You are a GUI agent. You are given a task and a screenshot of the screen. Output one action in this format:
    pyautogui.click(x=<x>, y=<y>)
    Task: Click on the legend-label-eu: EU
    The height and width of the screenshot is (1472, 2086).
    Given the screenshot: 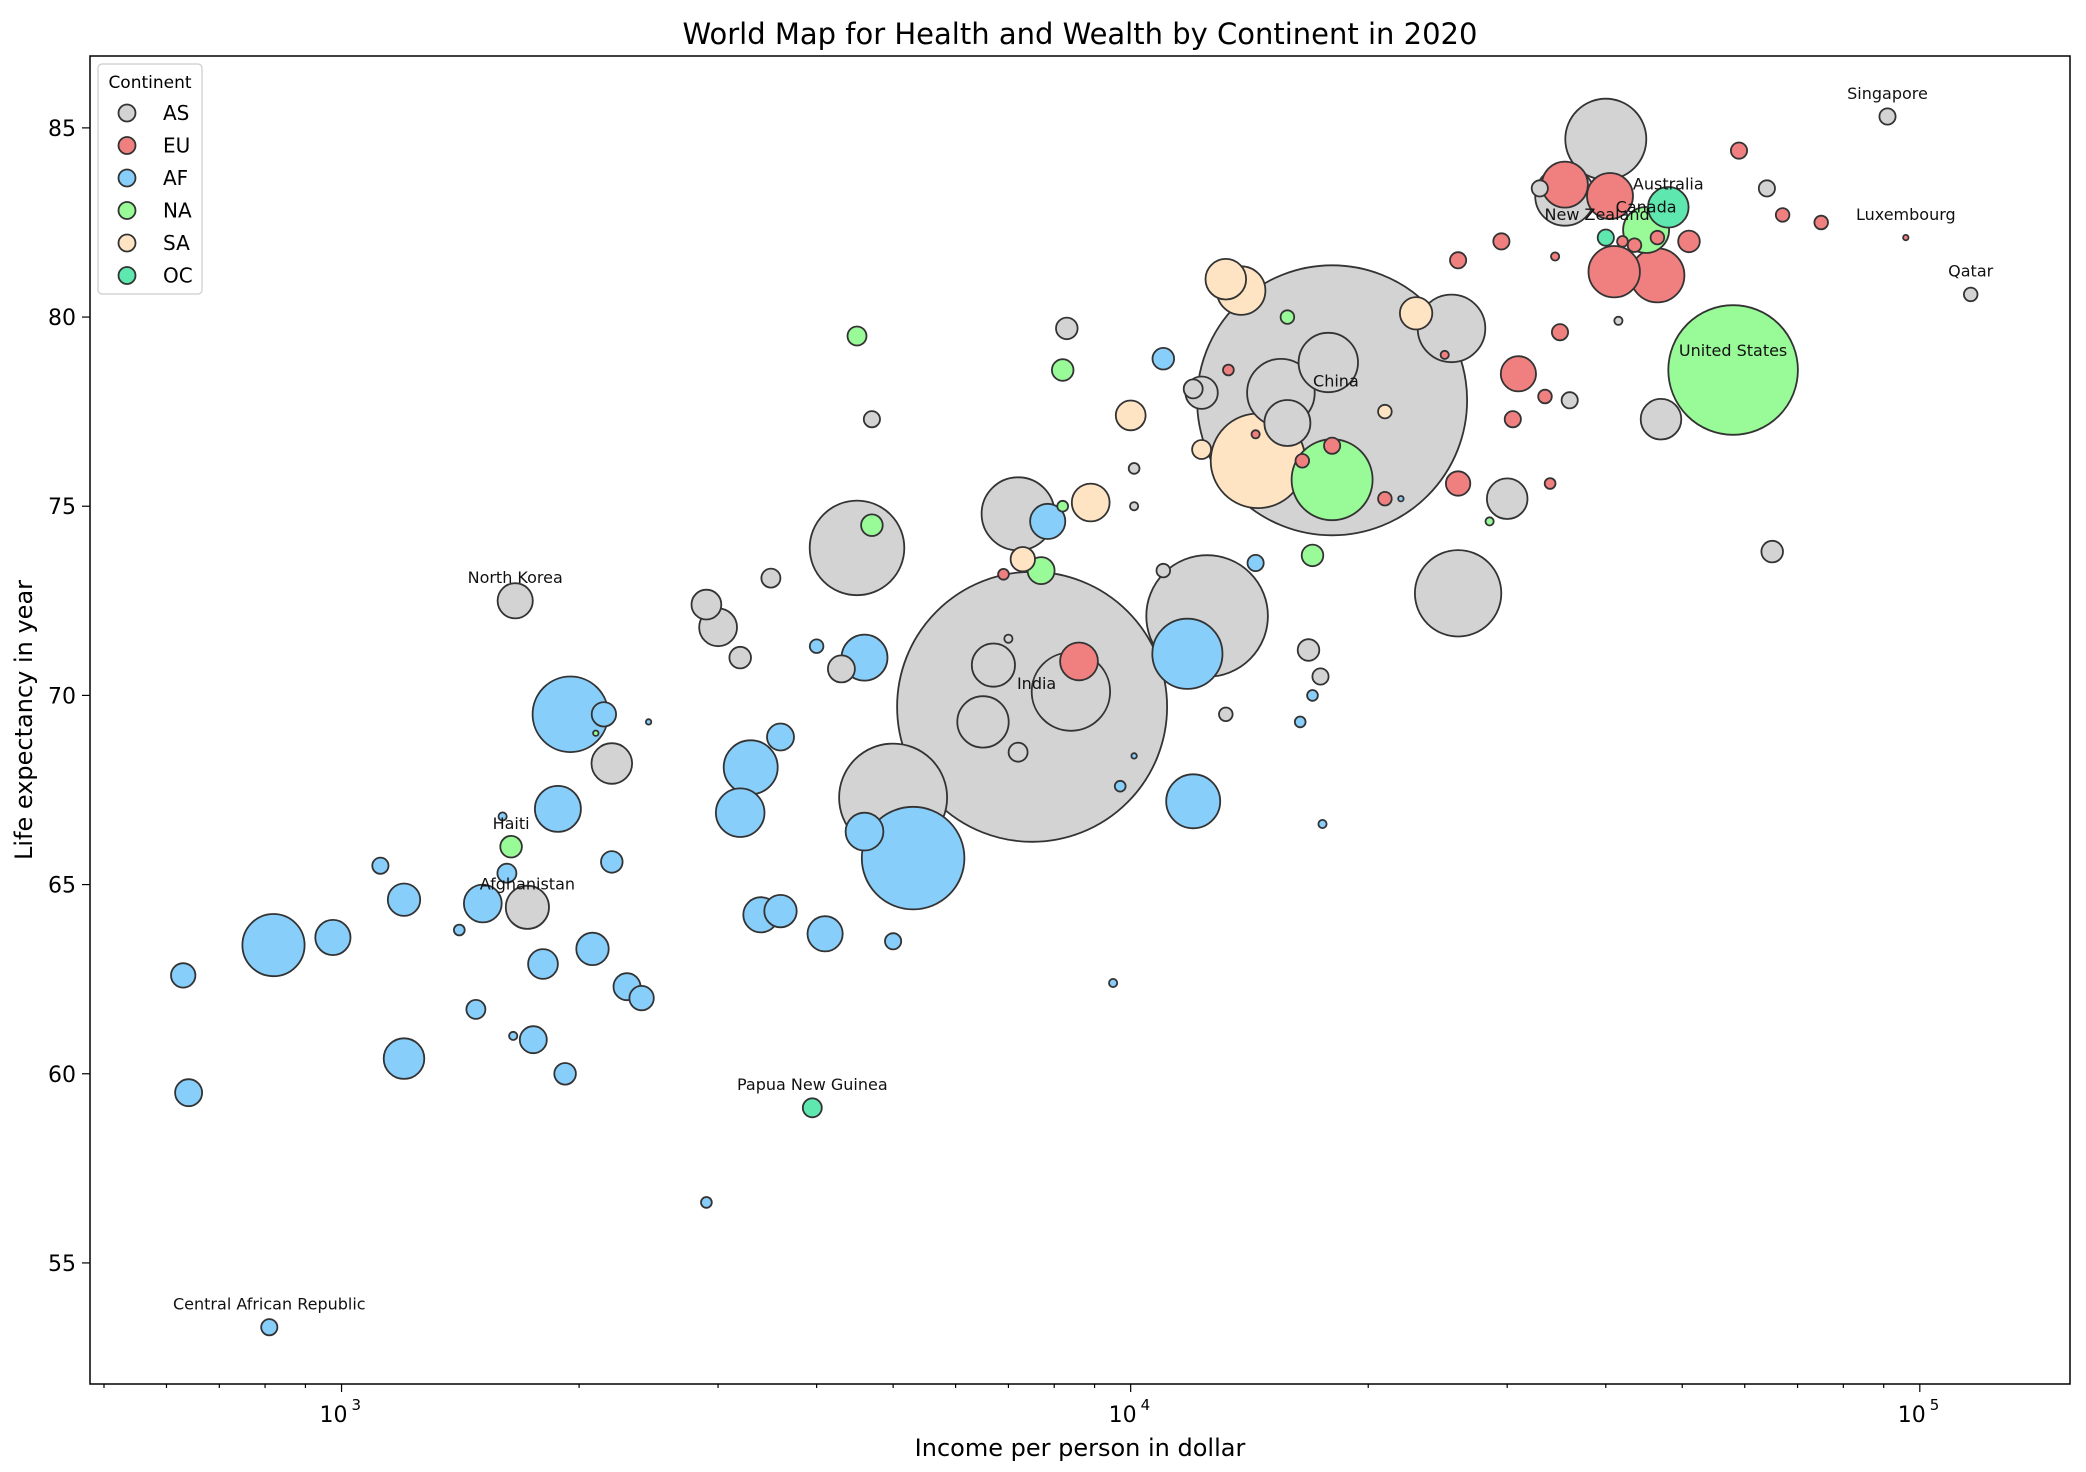 What is the action you would take?
    pyautogui.click(x=176, y=146)
    